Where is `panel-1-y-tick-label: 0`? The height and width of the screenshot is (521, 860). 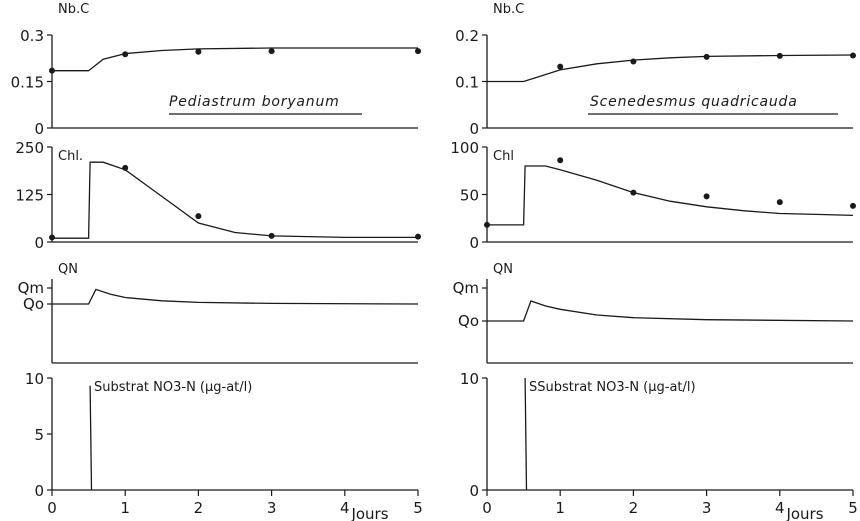 panel-1-y-tick-label: 0 is located at coordinates (39, 243).